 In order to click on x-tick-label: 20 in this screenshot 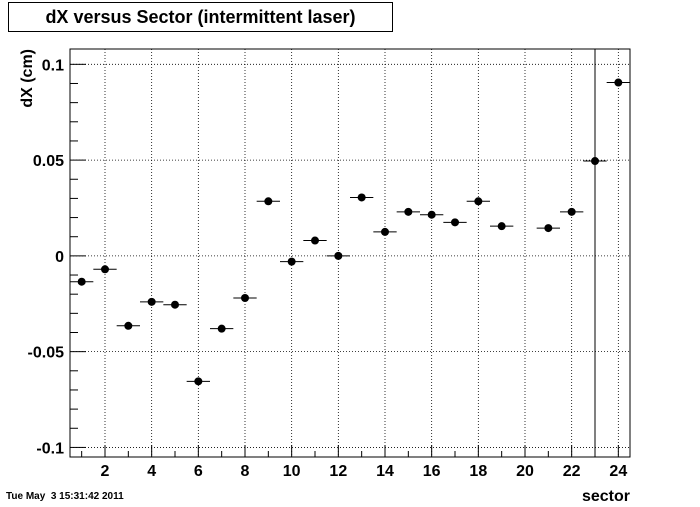, I will do `click(525, 471)`.